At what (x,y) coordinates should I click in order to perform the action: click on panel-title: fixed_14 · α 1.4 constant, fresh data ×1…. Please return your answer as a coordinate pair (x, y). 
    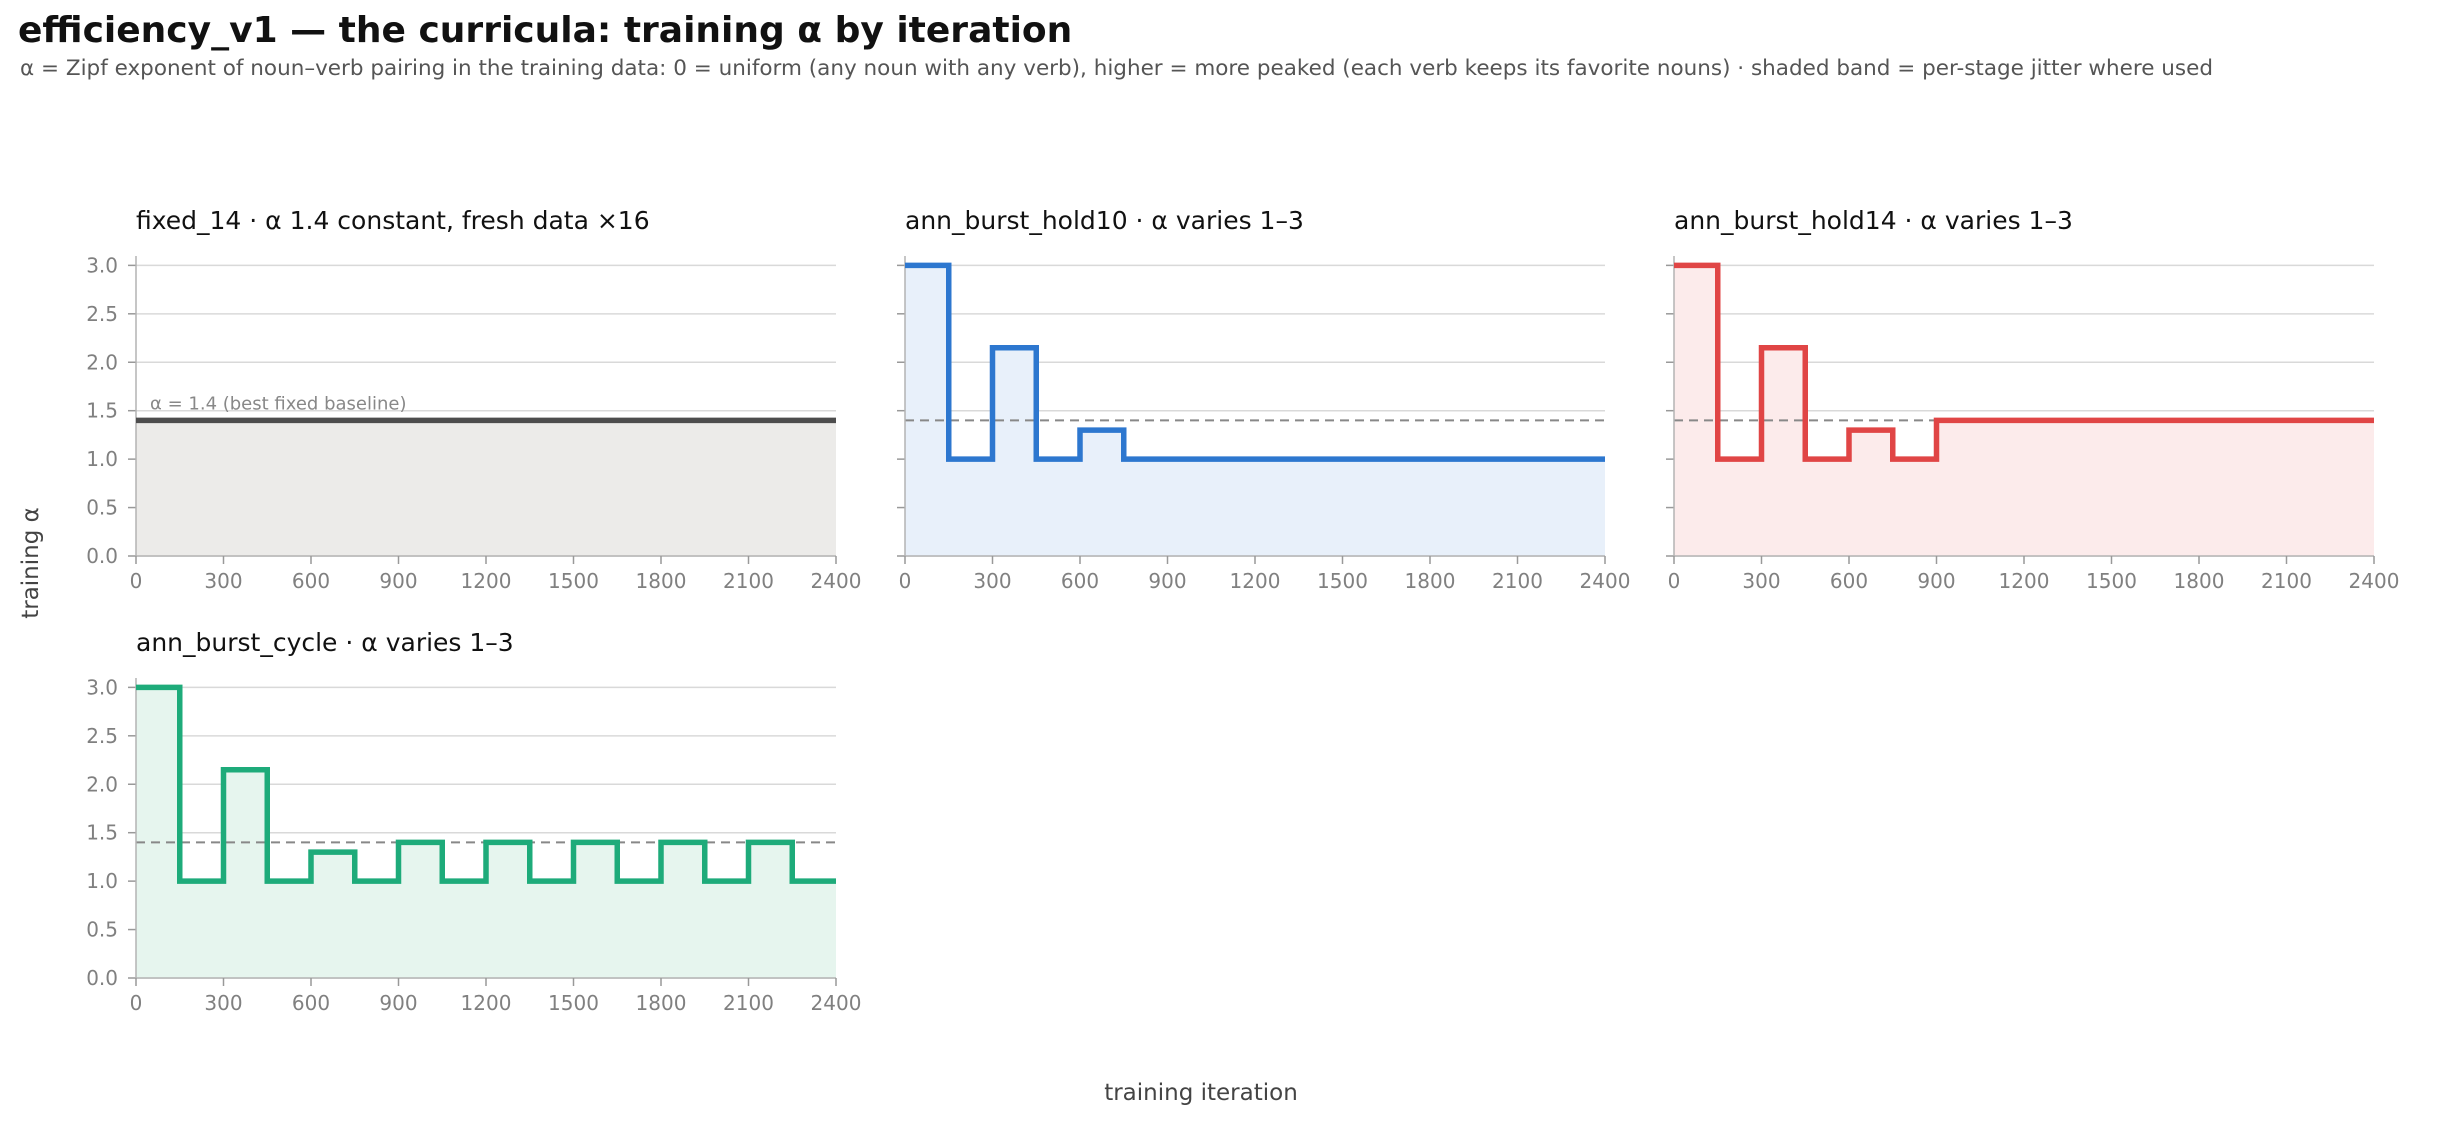
    Looking at the image, I should click on (393, 220).